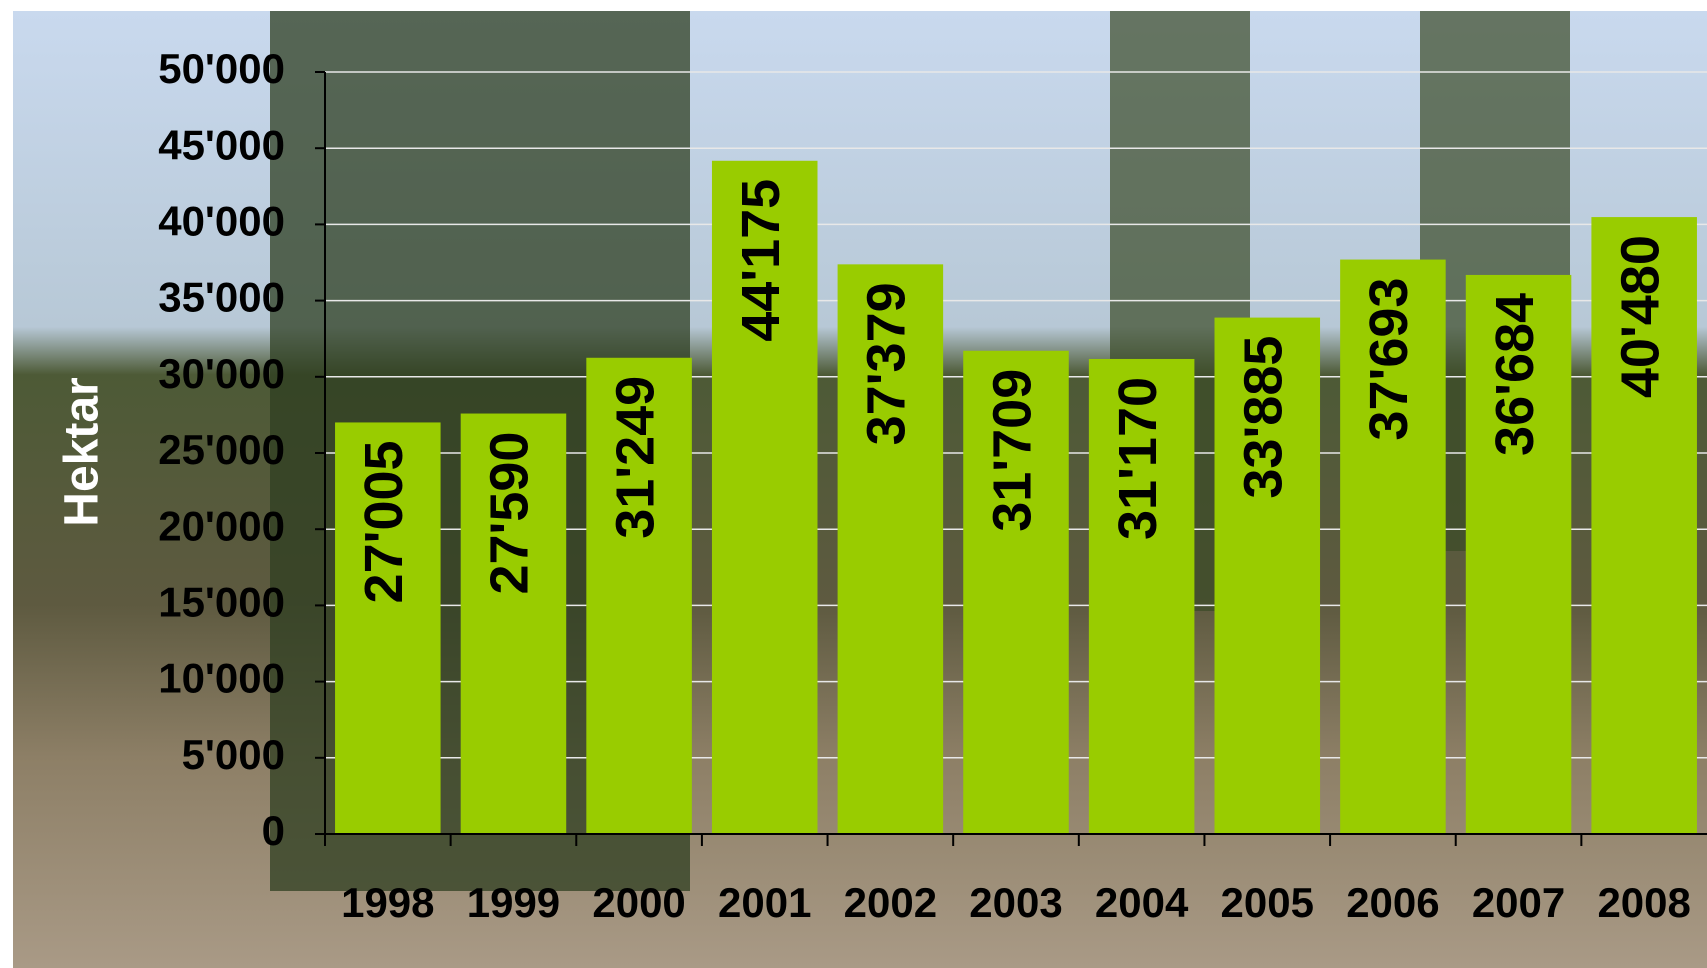 Image resolution: width=1707 pixels, height=968 pixels. I want to click on x-tick-label: 2001, so click(764, 902).